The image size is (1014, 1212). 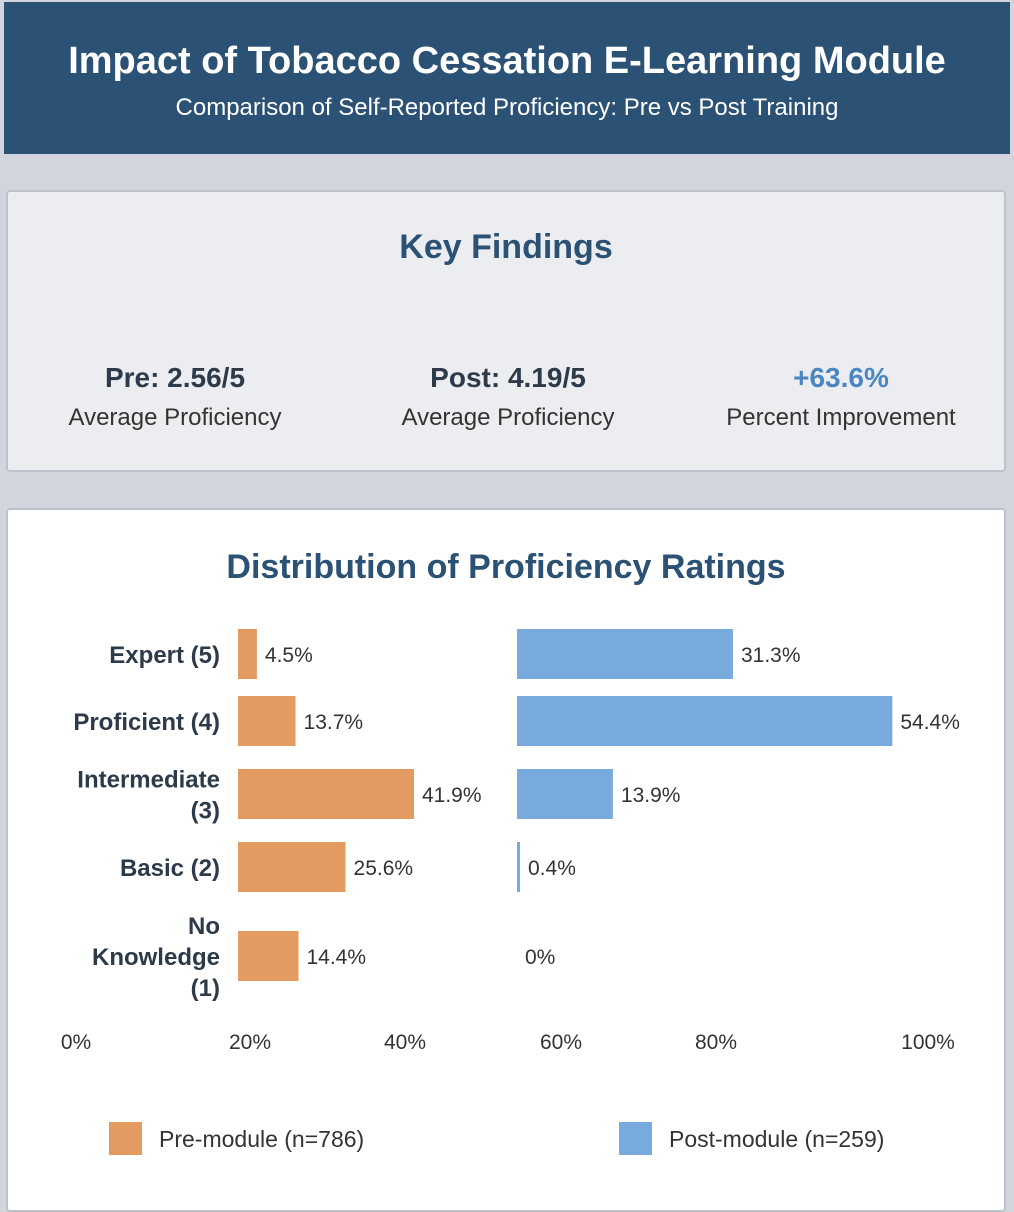 I want to click on category-label: Basic (2), so click(x=170, y=868).